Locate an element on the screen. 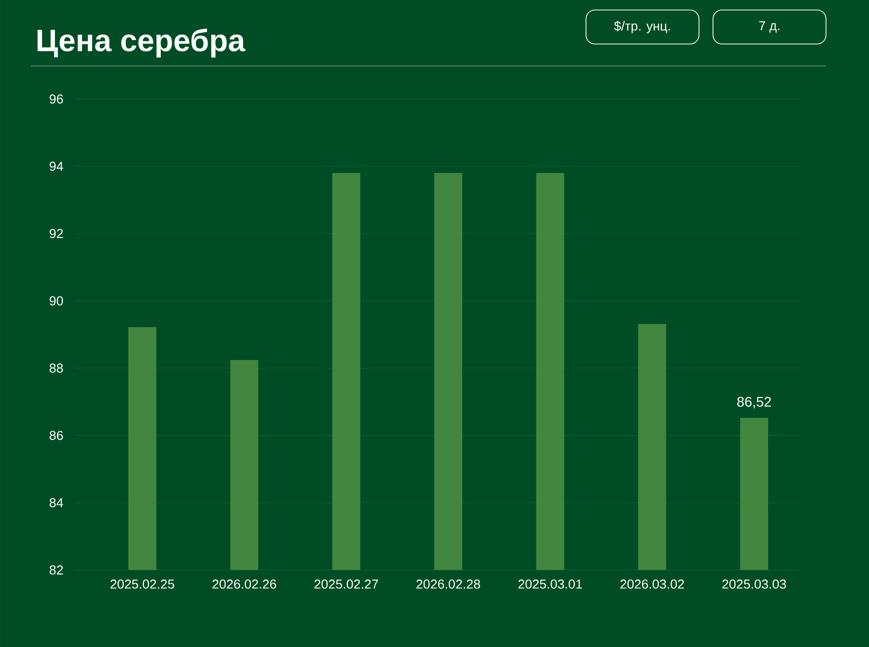  data-label: 86,52 is located at coordinates (754, 402).